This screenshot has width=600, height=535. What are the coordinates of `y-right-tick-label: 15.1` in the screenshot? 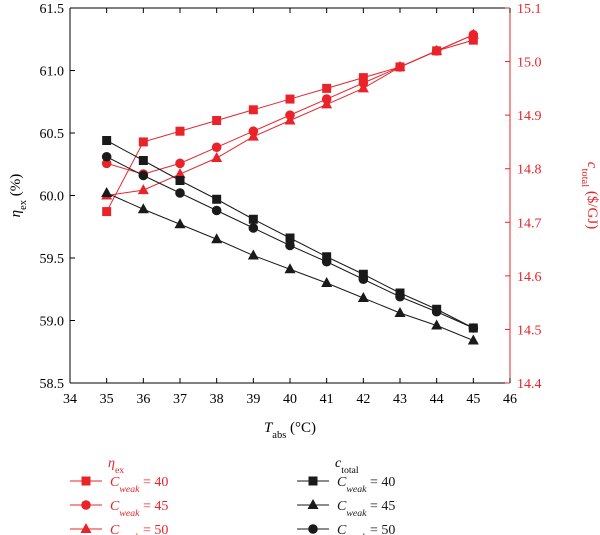 It's located at (529, 9).